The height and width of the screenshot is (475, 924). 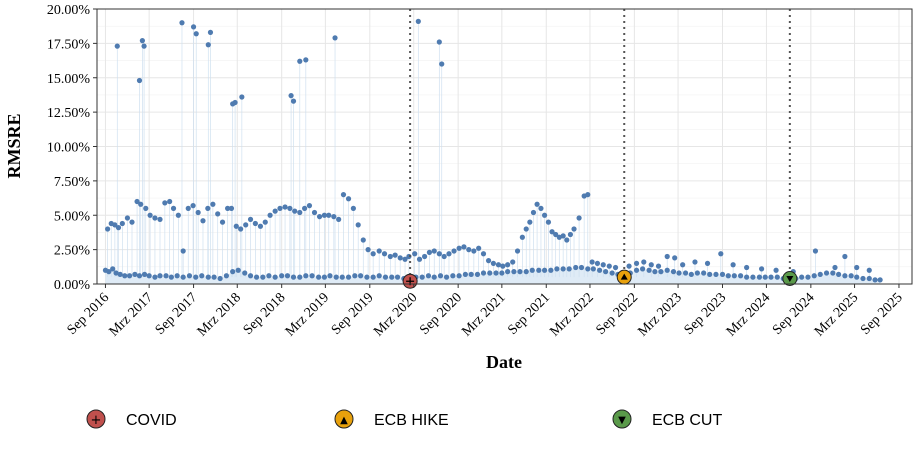 I want to click on x-tick-label: Mrz 2024, so click(x=748, y=314).